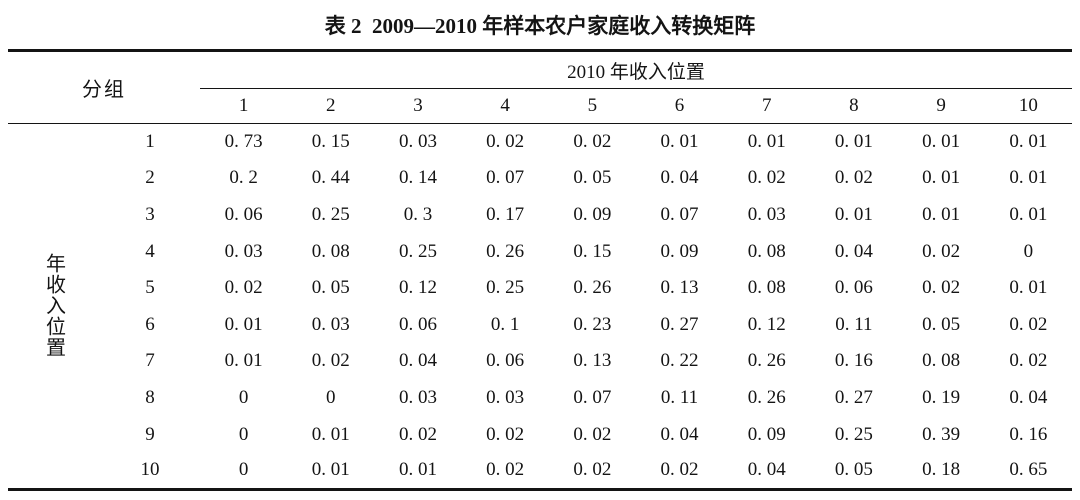 The width and height of the screenshot is (1080, 500). Describe the element at coordinates (1028, 470) in the screenshot. I see `matrix-cell: 0. 65` at that location.